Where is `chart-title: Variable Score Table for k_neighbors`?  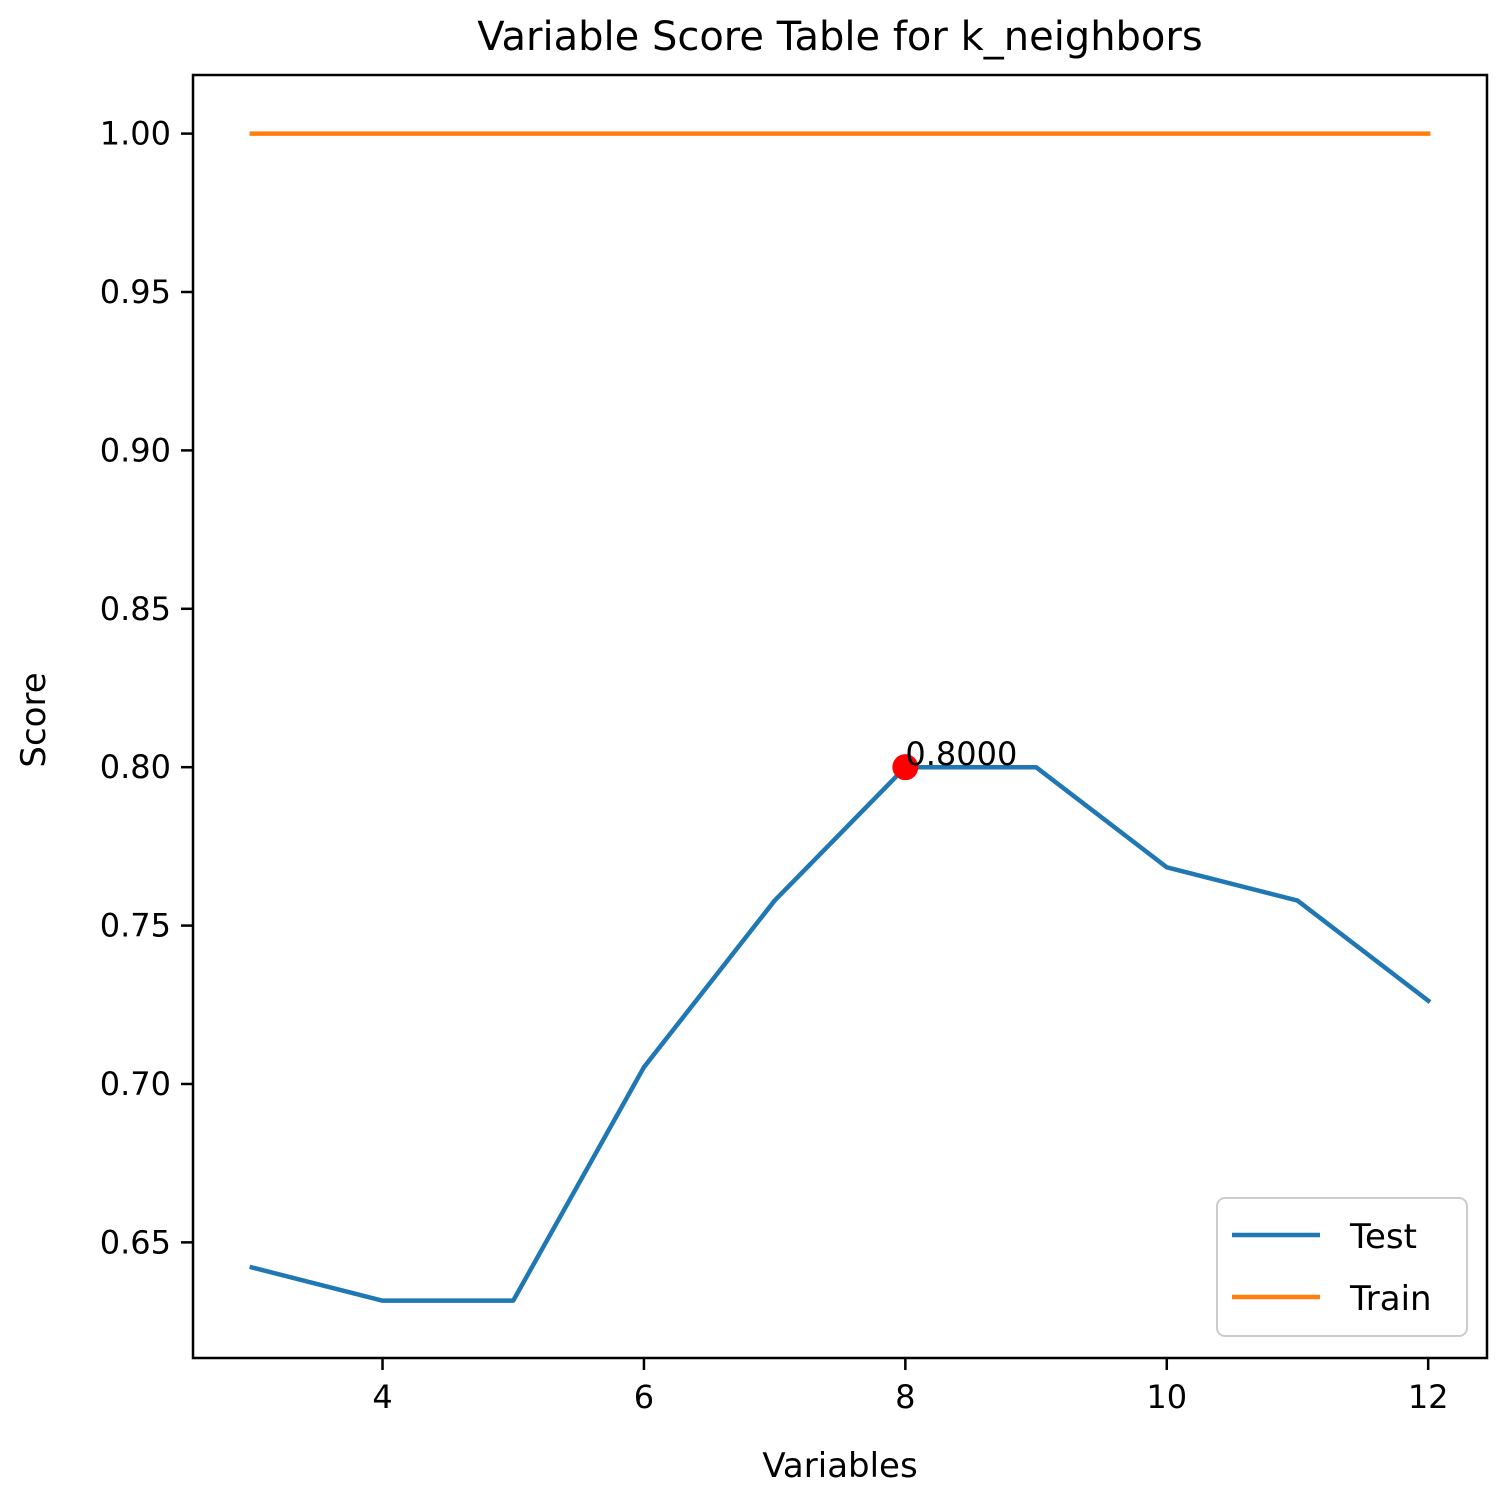 chart-title: Variable Score Table for k_neighbors is located at coordinates (839, 37).